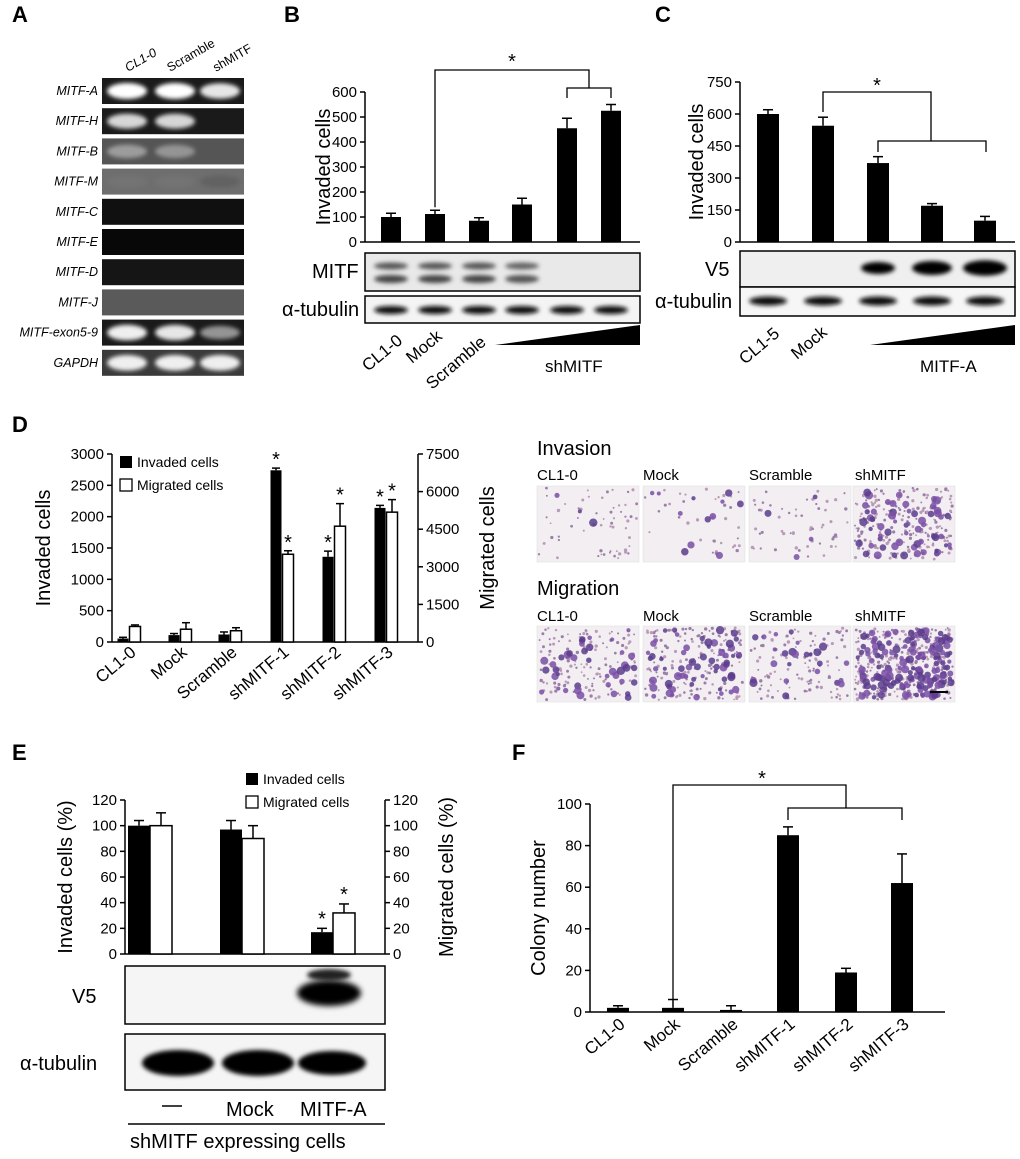 The height and width of the screenshot is (1159, 1020). Describe the element at coordinates (717, 270) in the screenshot. I see `blot-label-v5: V5` at that location.